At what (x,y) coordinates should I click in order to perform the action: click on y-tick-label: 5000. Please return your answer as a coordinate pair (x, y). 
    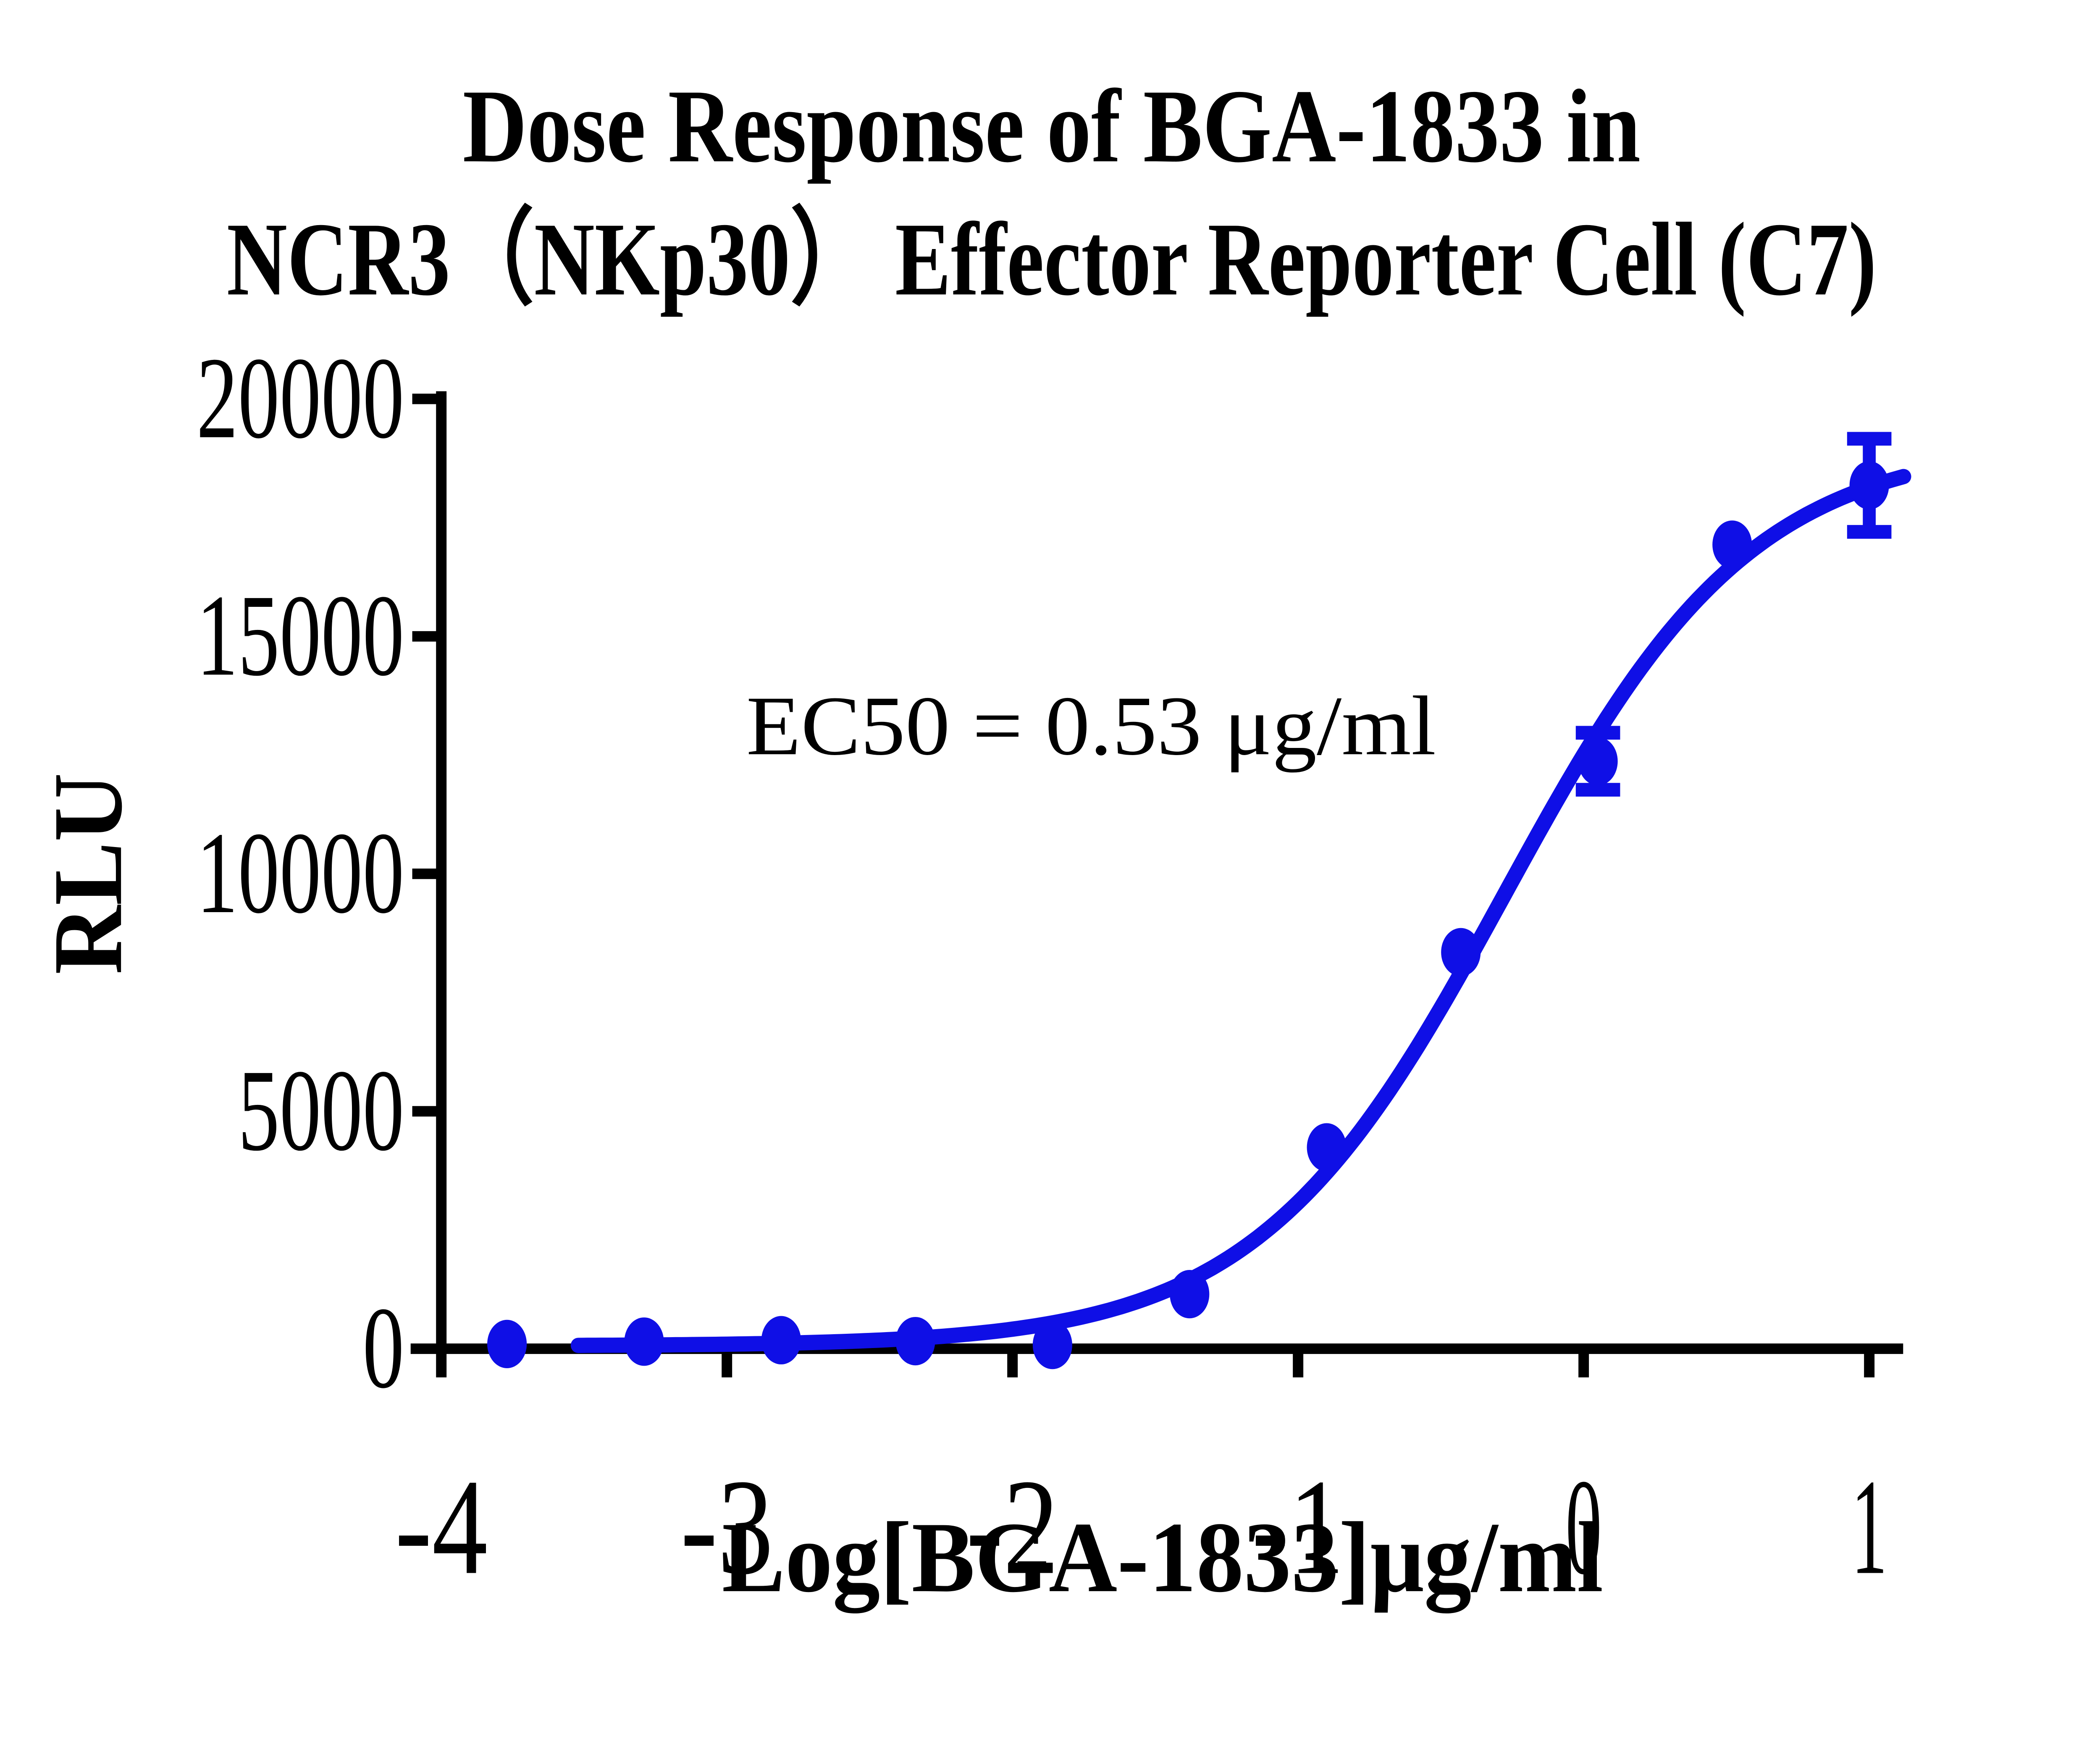
    Looking at the image, I should click on (321, 1110).